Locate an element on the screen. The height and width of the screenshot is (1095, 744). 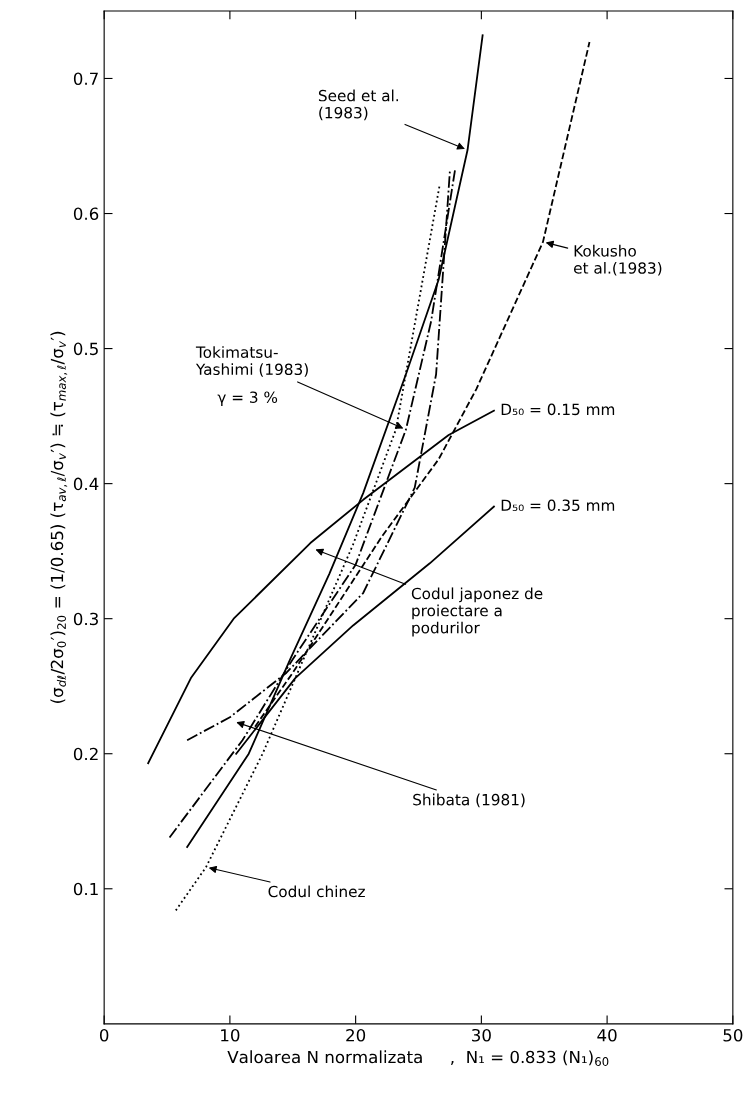
y-tick-label: 0.6 is located at coordinates (86, 214).